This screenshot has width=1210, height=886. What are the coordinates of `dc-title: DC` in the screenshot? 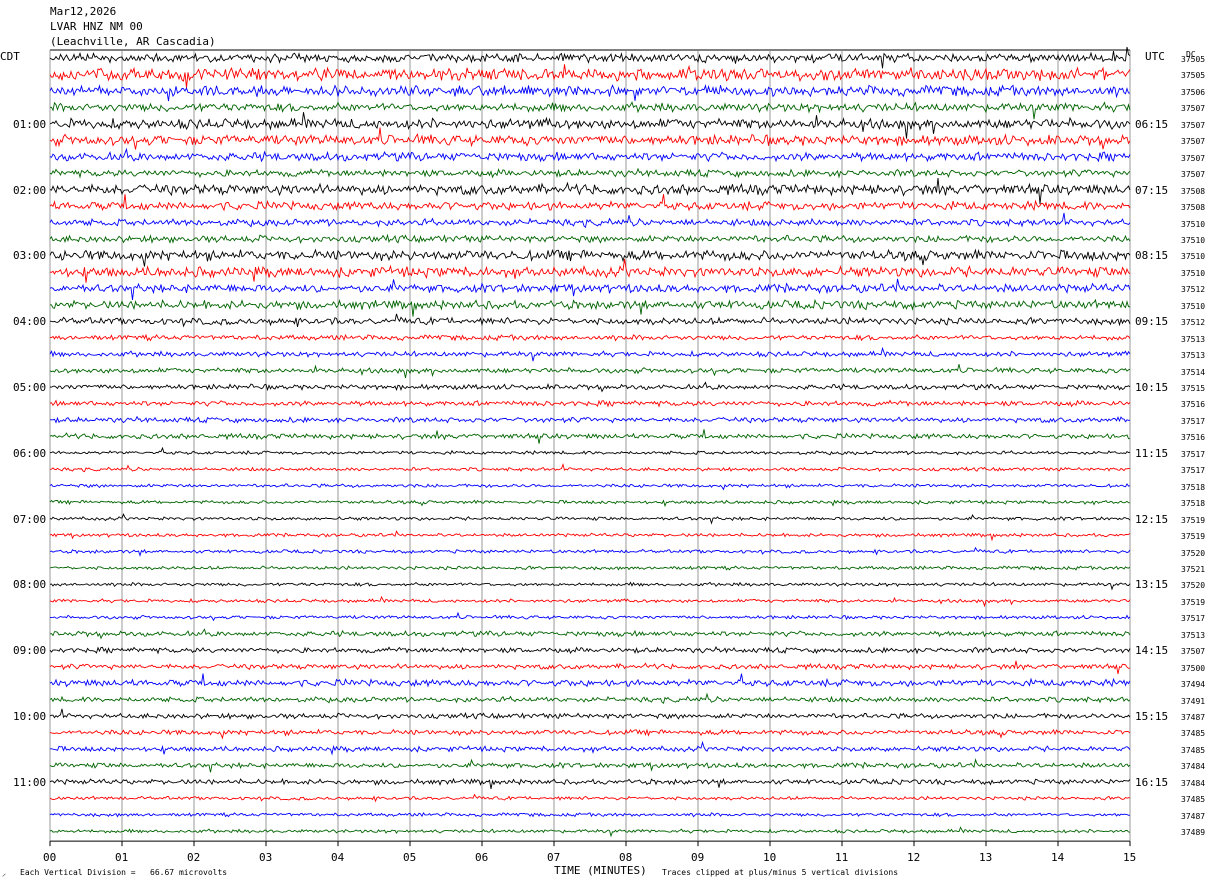 It's located at (1191, 54).